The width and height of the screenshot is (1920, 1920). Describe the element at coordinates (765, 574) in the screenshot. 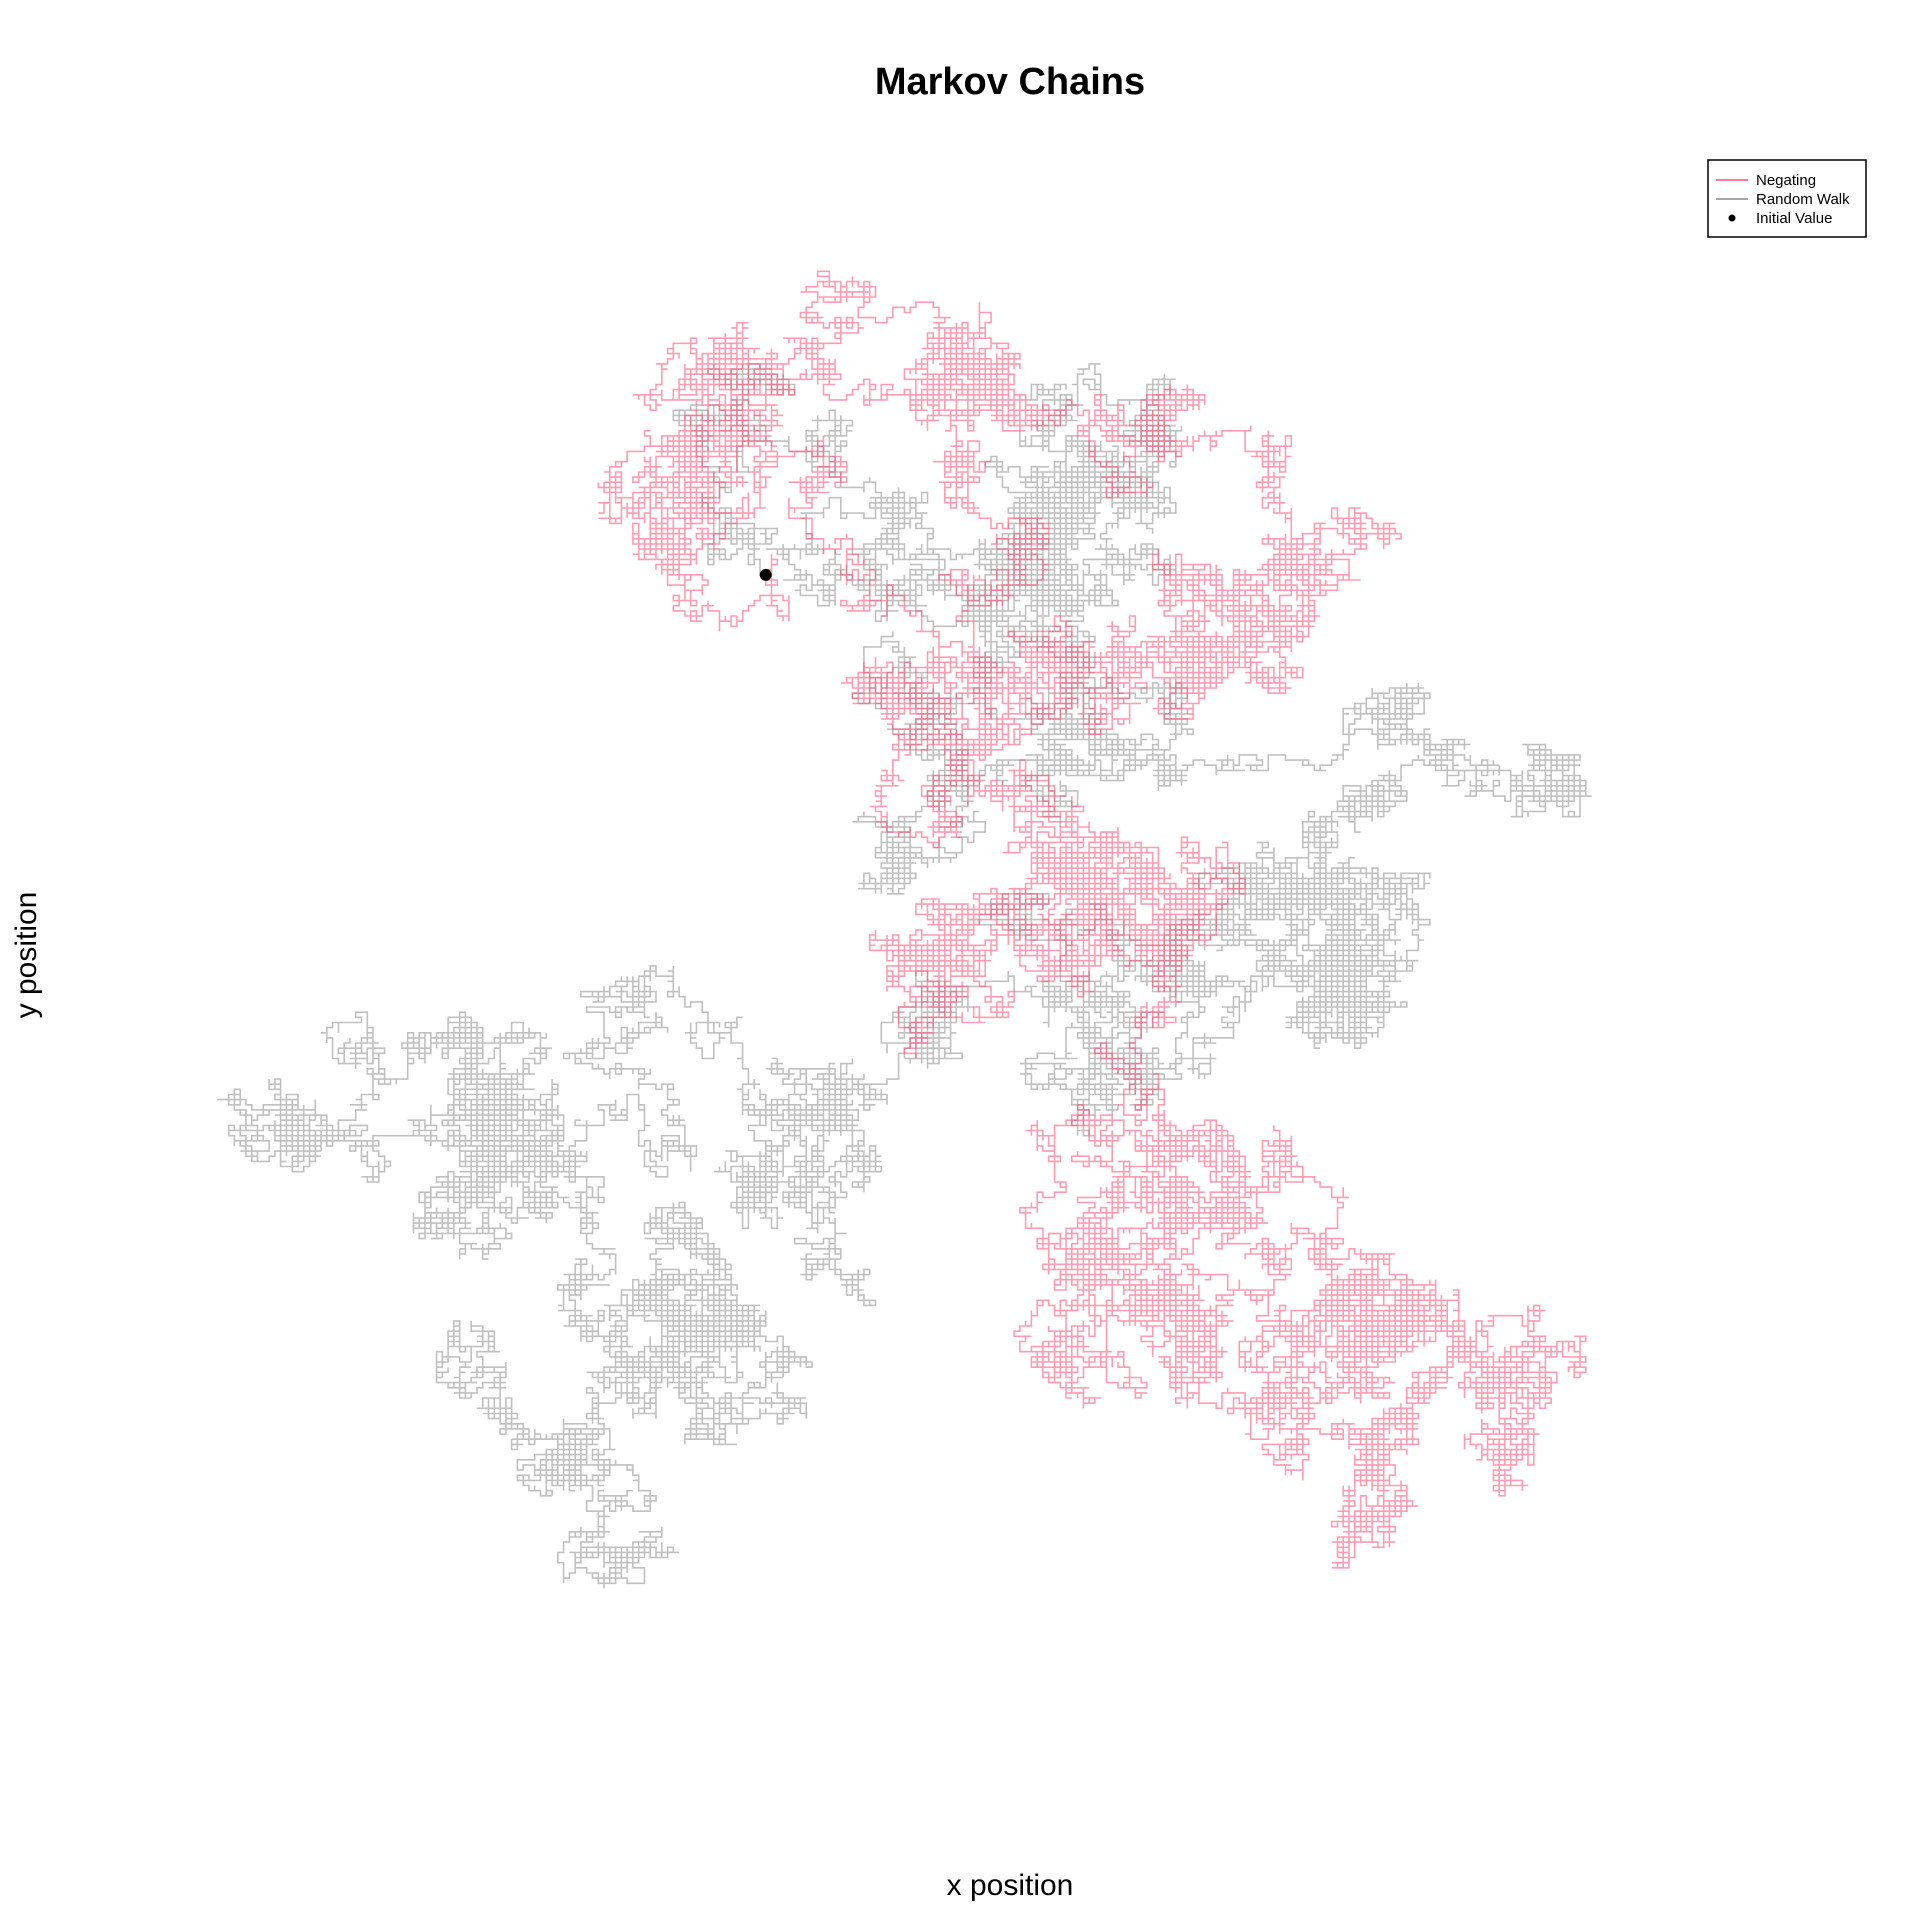

I see `initial-value-point` at that location.